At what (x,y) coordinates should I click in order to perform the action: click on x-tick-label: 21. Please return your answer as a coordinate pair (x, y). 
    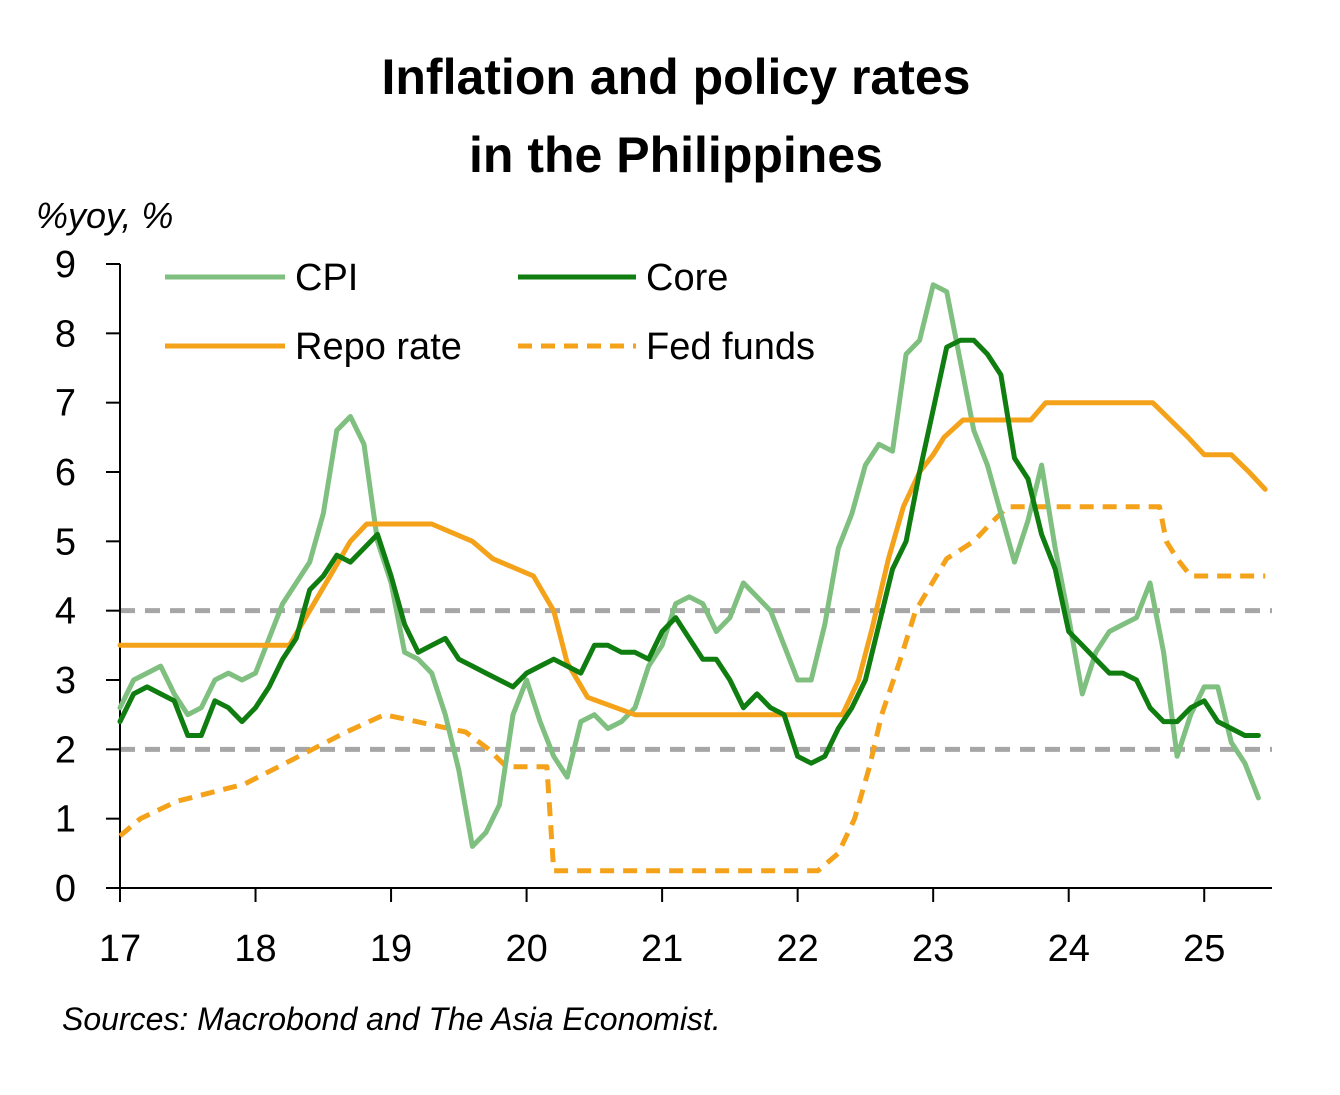
    Looking at the image, I should click on (662, 949).